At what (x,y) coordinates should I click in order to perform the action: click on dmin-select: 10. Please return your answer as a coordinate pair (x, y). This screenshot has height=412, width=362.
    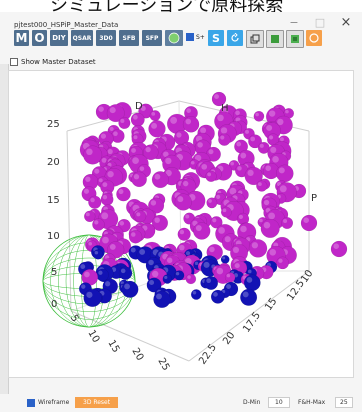
    Looking at the image, I should click on (279, 402).